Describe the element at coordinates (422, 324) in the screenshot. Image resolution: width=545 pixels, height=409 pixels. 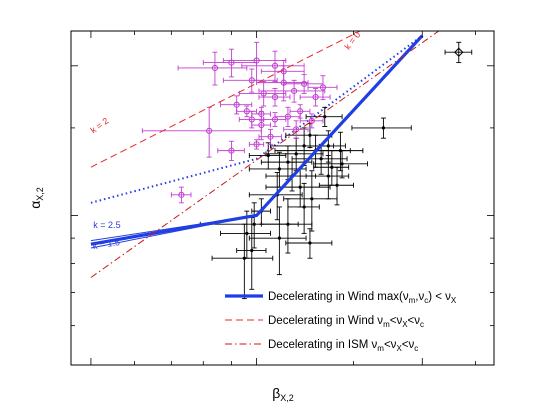
I see `legend-label-part: c` at that location.